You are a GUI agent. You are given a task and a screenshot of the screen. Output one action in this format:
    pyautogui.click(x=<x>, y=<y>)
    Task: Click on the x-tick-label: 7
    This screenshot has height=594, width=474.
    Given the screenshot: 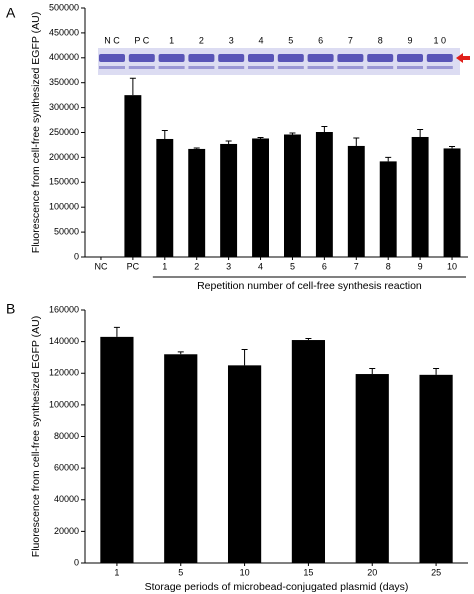 What is the action you would take?
    pyautogui.click(x=356, y=266)
    